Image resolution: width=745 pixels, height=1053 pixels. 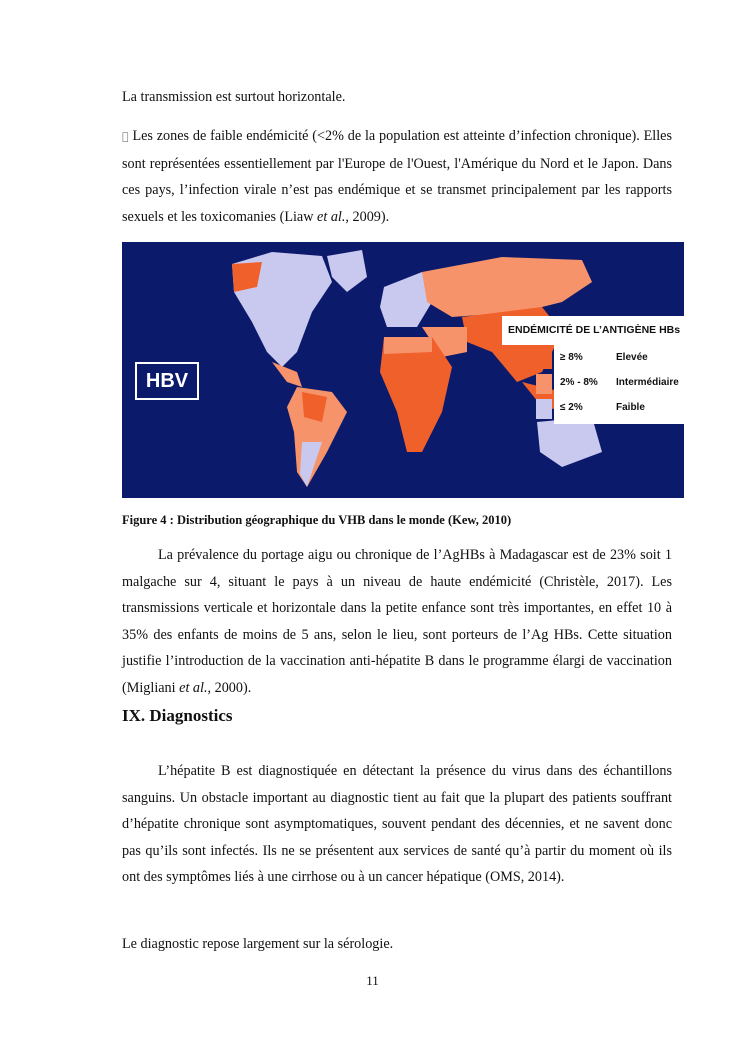 What do you see at coordinates (408, 345) in the screenshot?
I see `north-africa` at bounding box center [408, 345].